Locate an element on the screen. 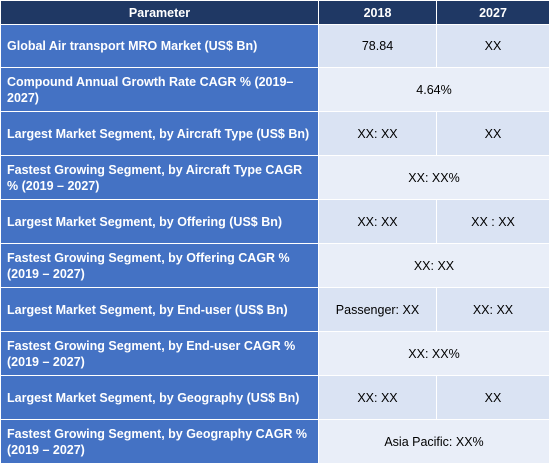 This screenshot has width=549, height=464. table-header-row: Parameter 2018 2027 is located at coordinates (275, 13).